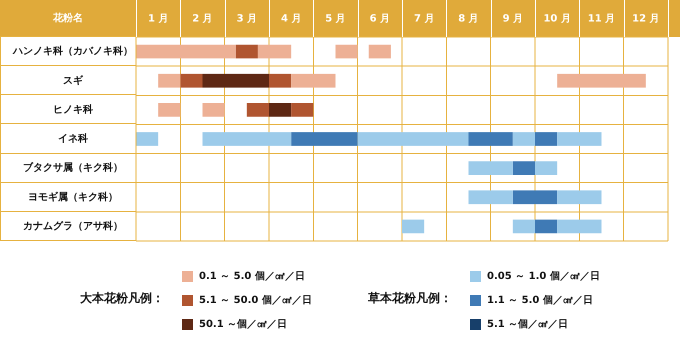 This screenshot has width=680, height=350. I want to click on legend-label: 0.1 ～ 5.0 個／㎠／日, so click(252, 276).